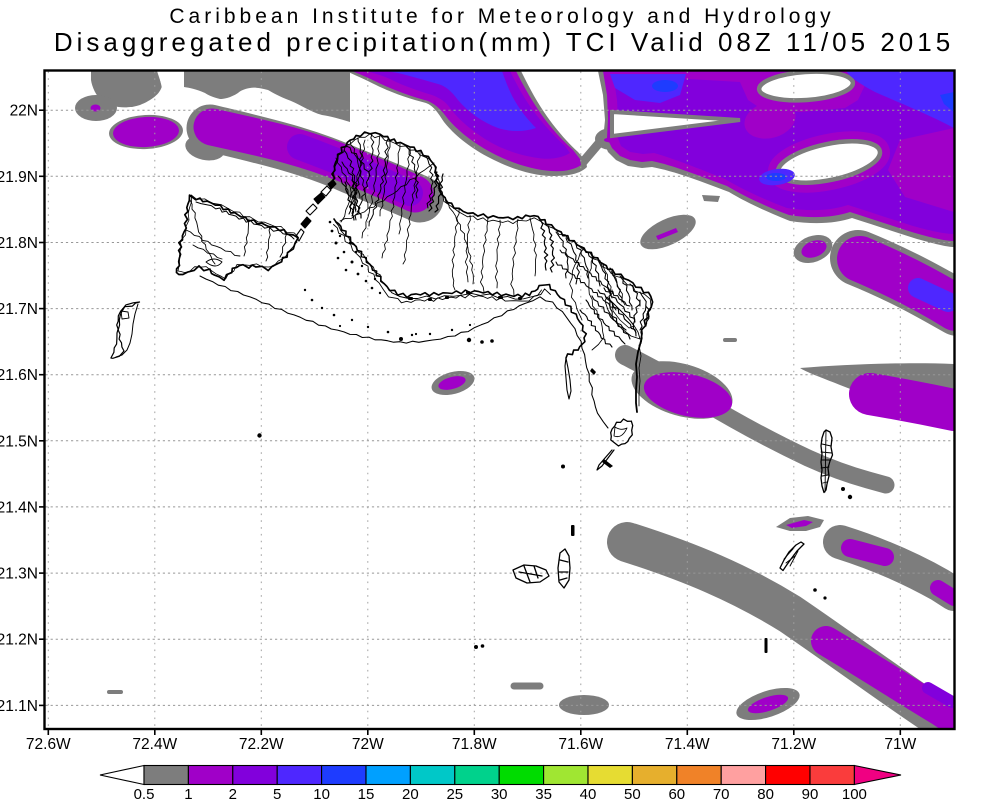  I want to click on svg-text: 71.6W, so click(580, 744).